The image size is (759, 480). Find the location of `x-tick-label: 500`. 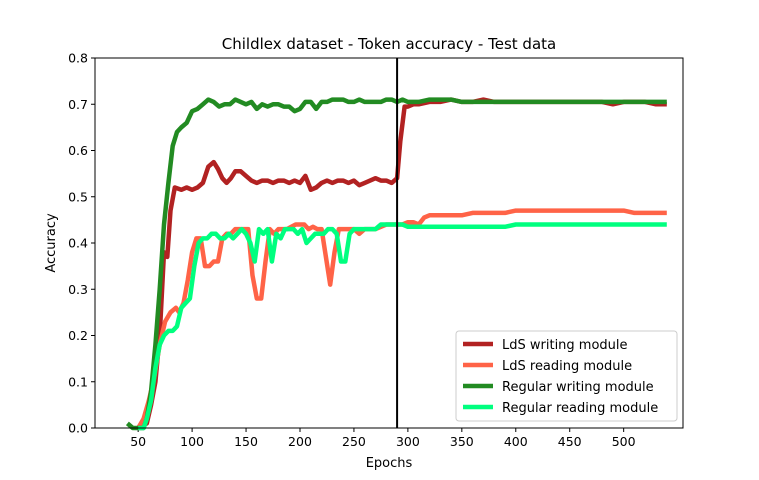

x-tick-label: 500 is located at coordinates (624, 441).